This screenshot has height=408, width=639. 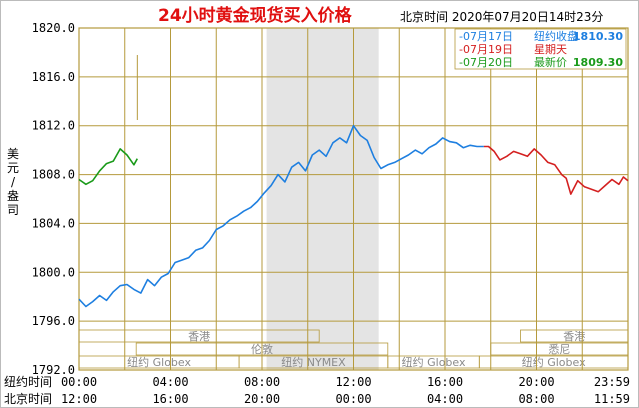 What do you see at coordinates (13, 168) in the screenshot?
I see `y-axis-label-char: 元` at bounding box center [13, 168].